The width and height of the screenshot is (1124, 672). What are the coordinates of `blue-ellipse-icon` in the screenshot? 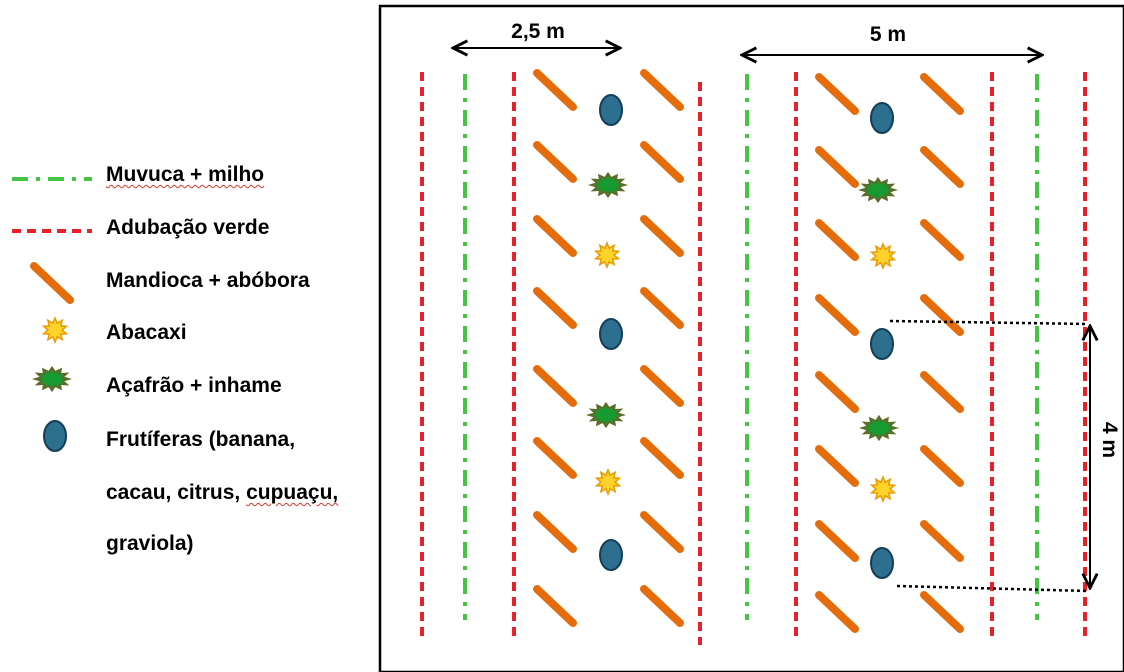 It's located at (55, 436).